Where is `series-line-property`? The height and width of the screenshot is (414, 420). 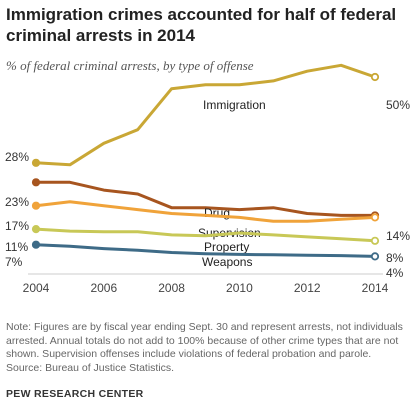
series-line-property is located at coordinates (205, 235).